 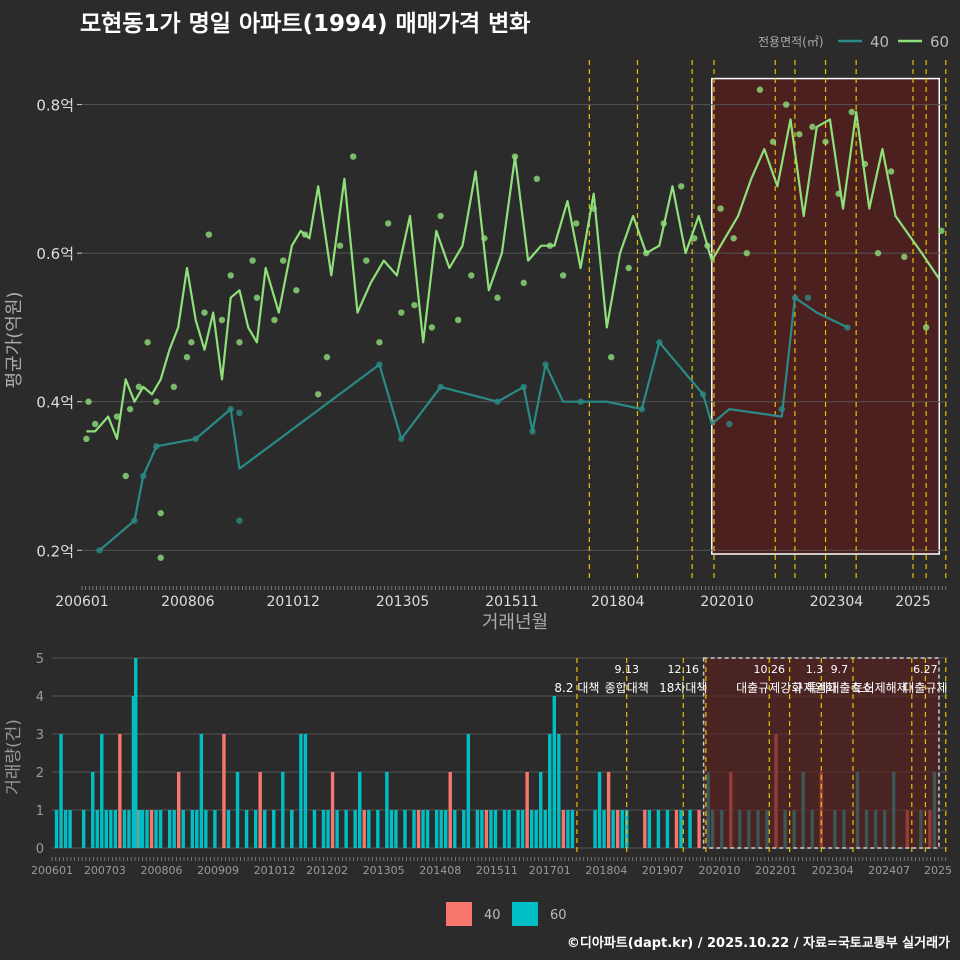 I want to click on x-tick-label: 201012, so click(x=293, y=602).